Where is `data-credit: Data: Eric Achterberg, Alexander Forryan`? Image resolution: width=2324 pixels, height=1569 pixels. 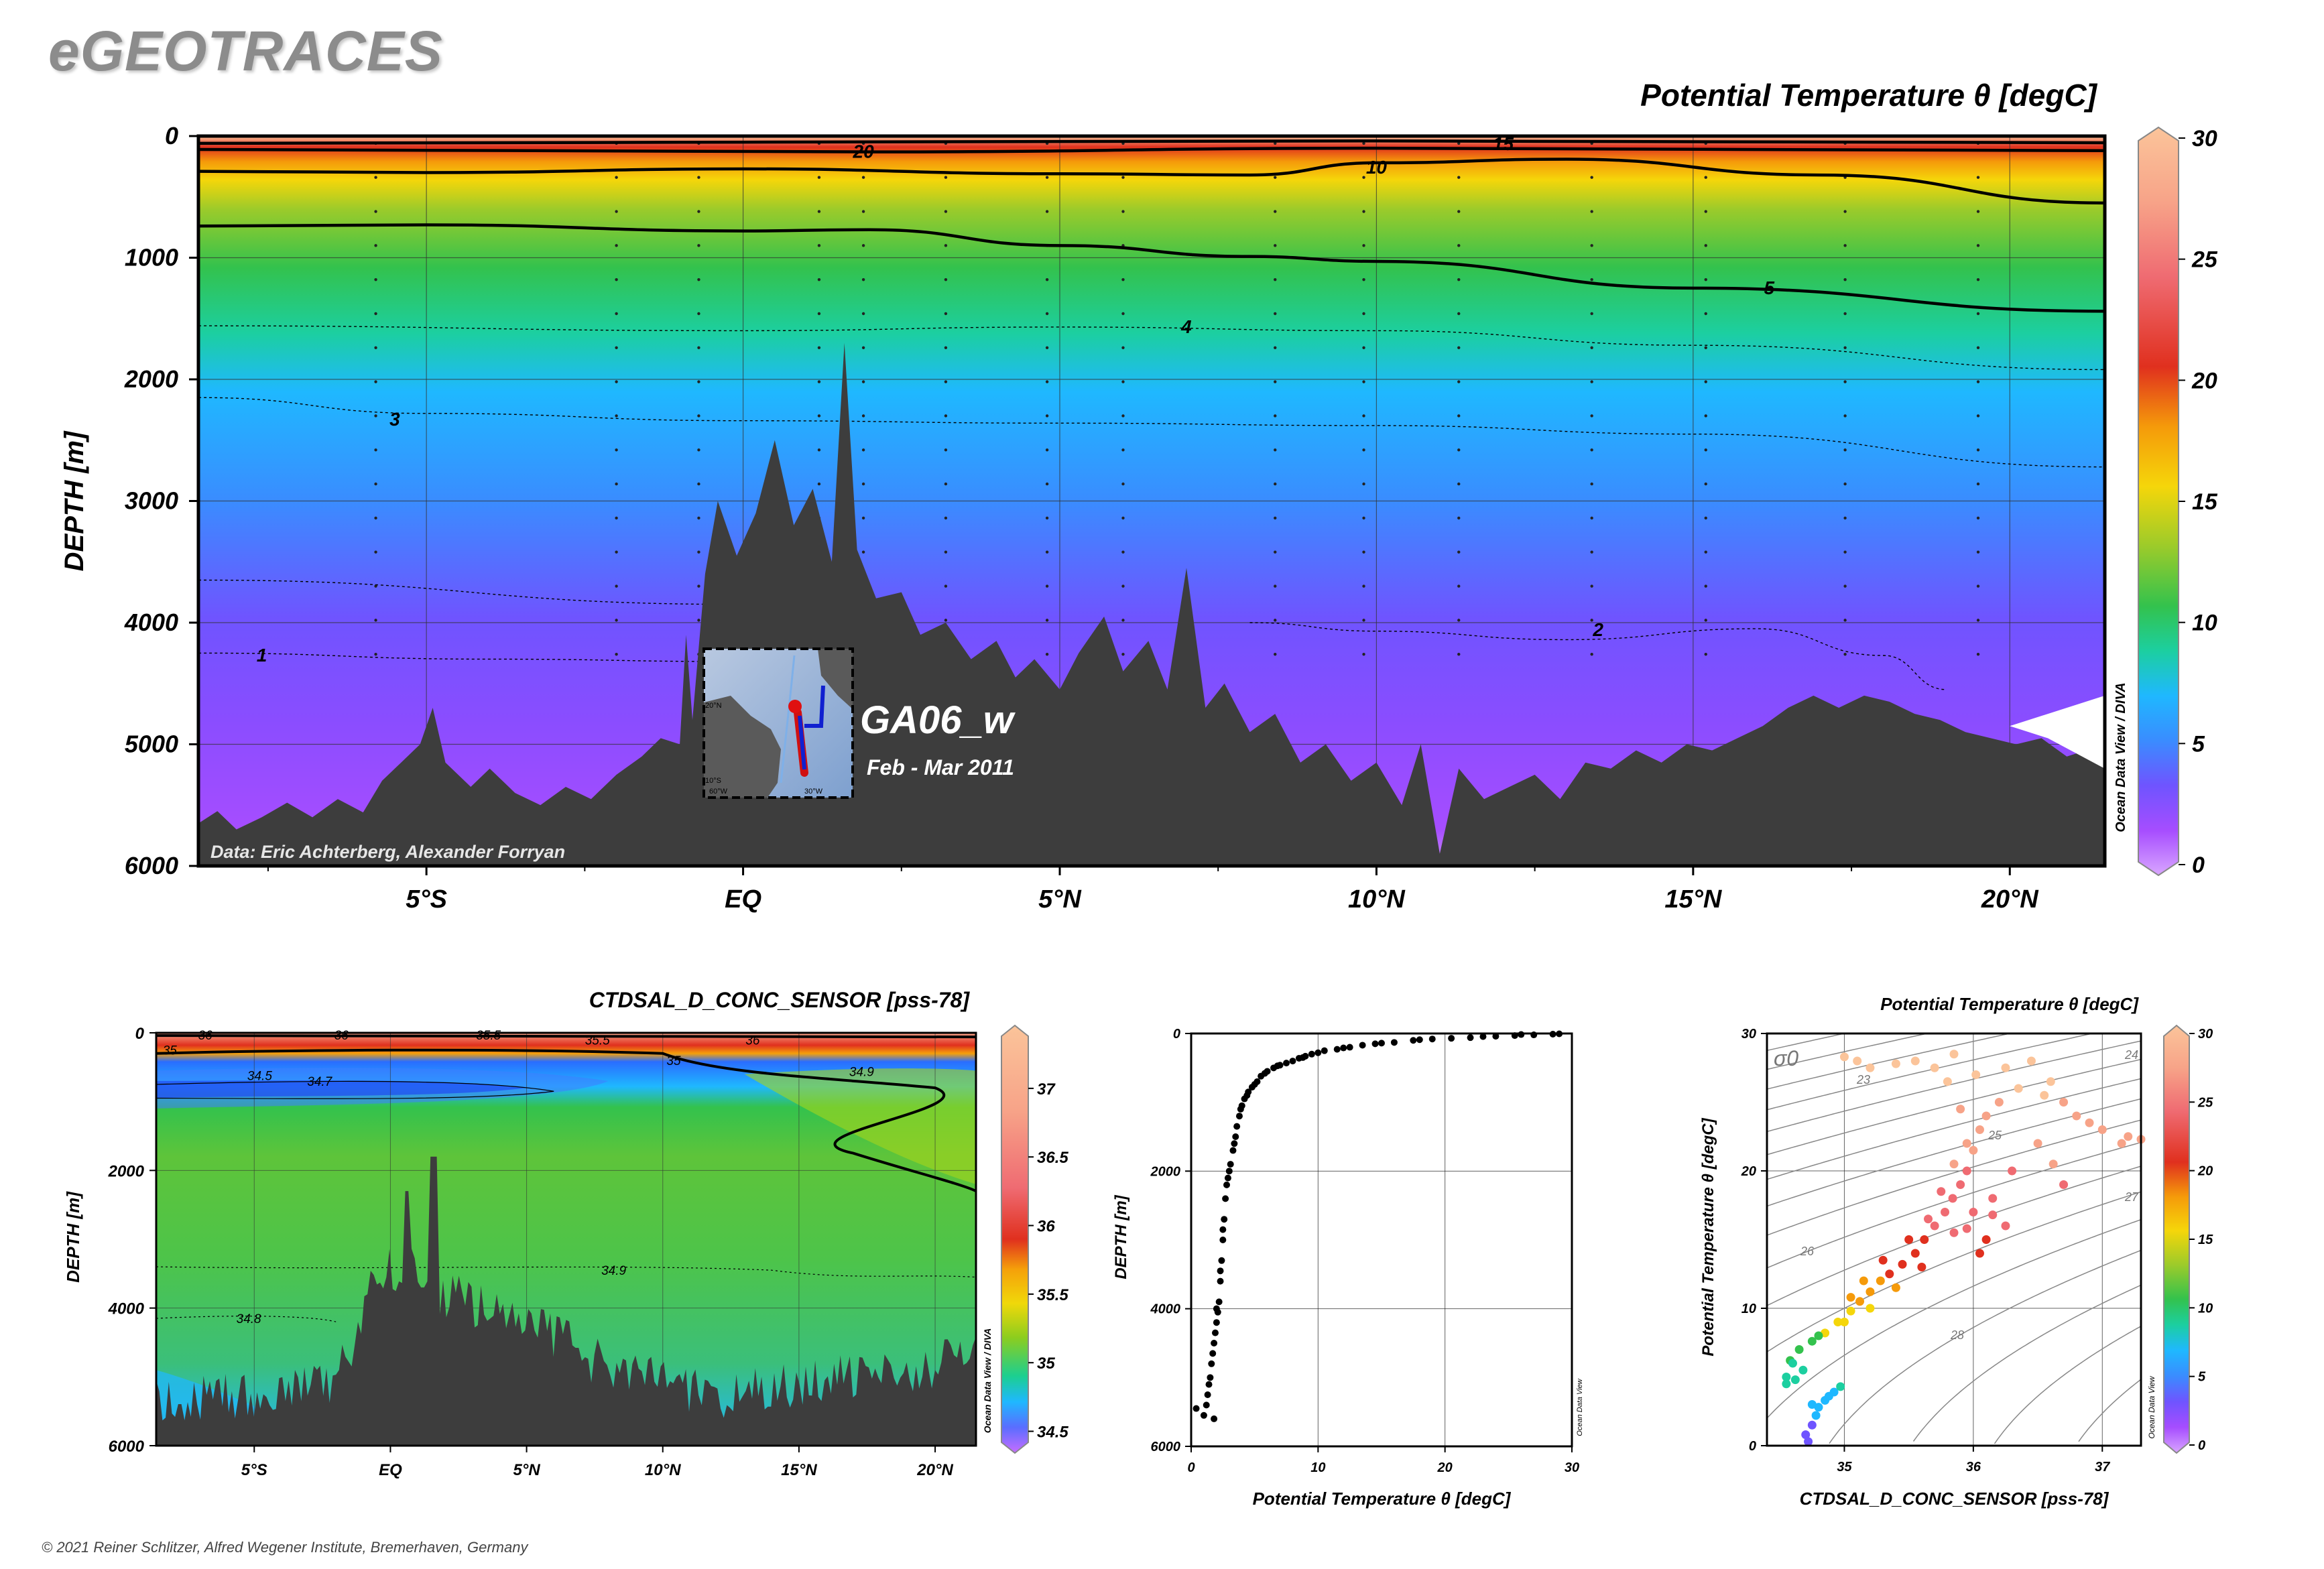 data-credit: Data: Eric Achterberg, Alexander Forryan is located at coordinates (387, 852).